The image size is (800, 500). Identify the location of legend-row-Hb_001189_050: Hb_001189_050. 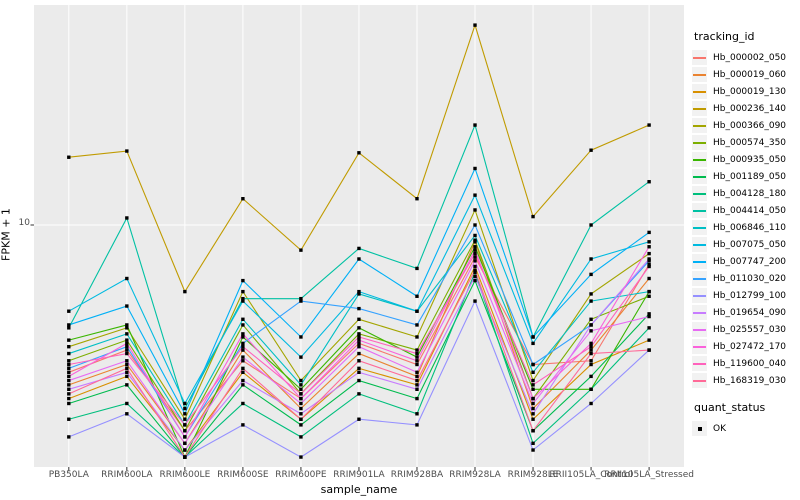
(746, 176).